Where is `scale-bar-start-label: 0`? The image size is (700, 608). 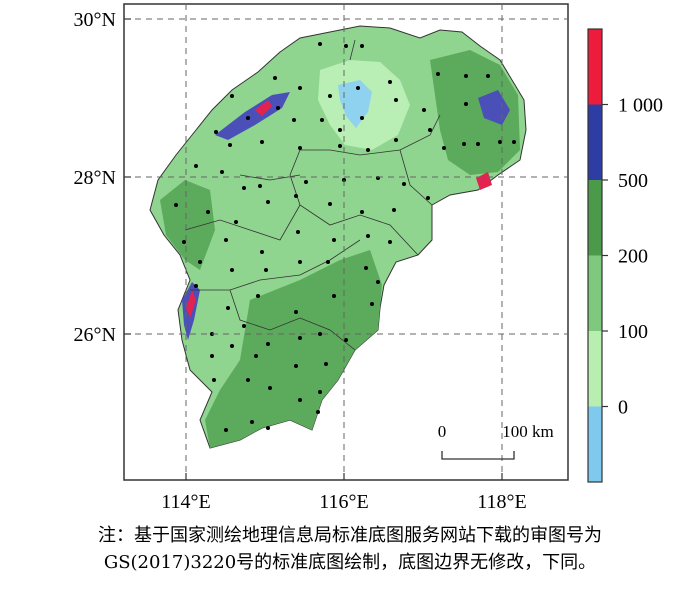
scale-bar-start-label: 0 is located at coordinates (442, 431).